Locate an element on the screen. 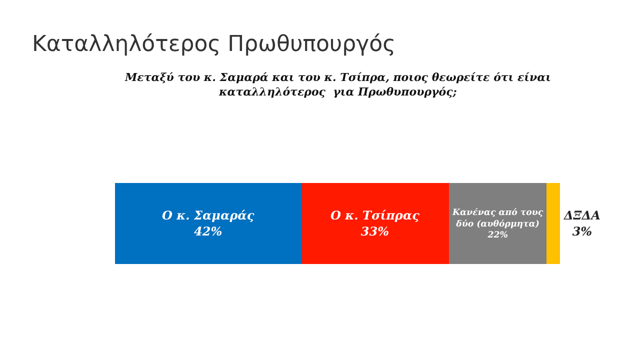 The image size is (640, 357). chart-subtitle: Μεταξύ του κ. Σαμαρά και του κ. Τσίπρα, ποιος θεωρείτε ότι είναι καταλληλότερος για Πρωθυπουργός; is located at coordinates (337, 84).